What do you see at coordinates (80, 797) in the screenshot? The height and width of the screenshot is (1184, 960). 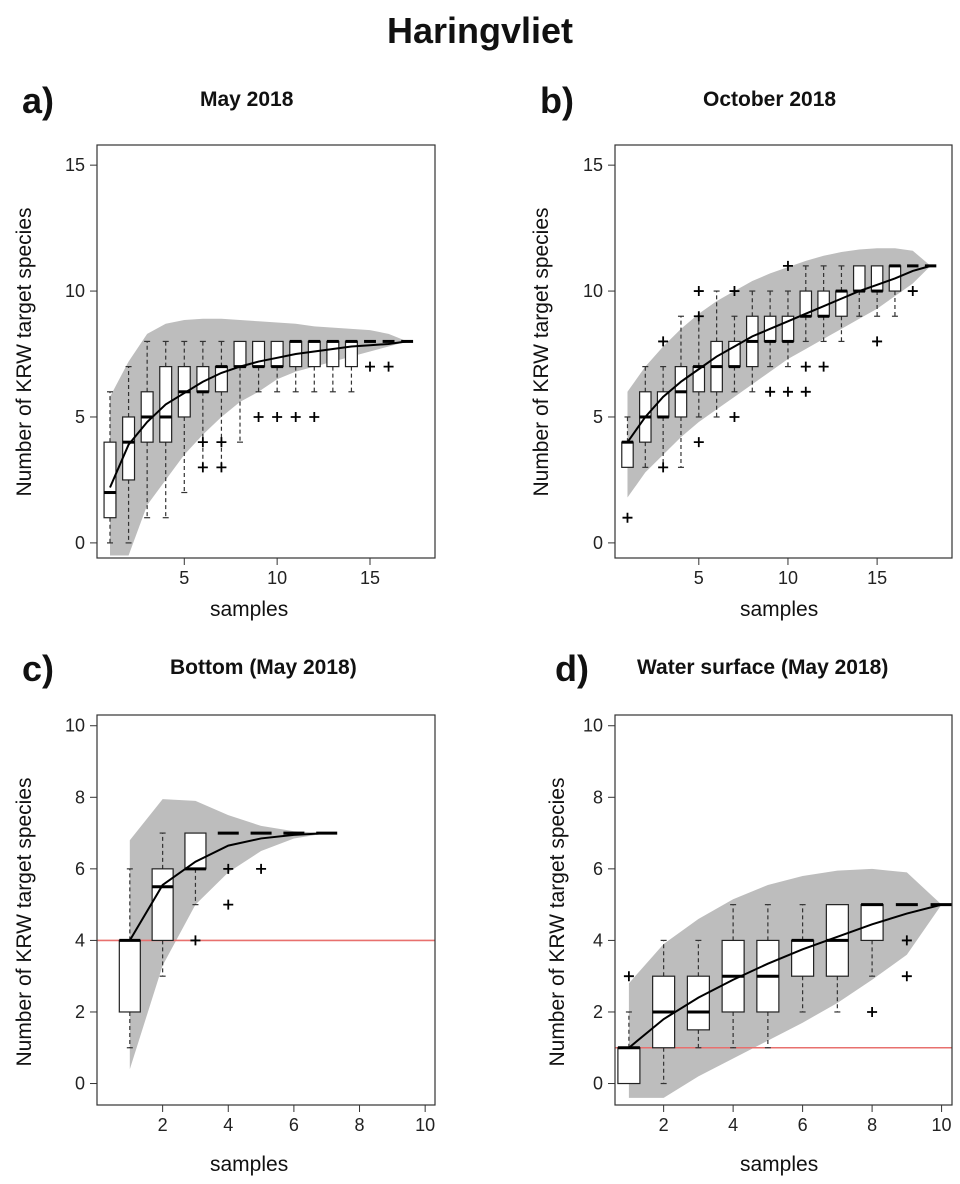 I see `y-tick-label: 8` at bounding box center [80, 797].